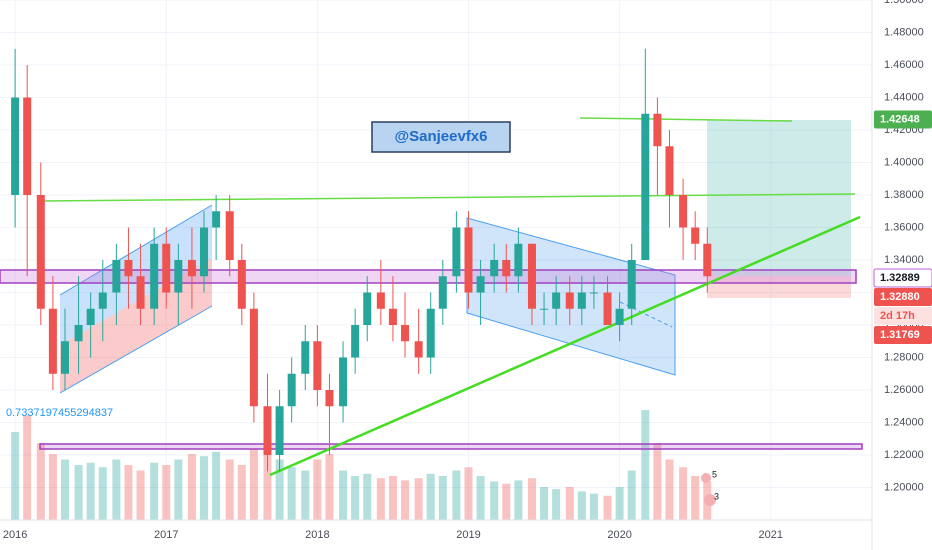 Image resolution: width=932 pixels, height=550 pixels. What do you see at coordinates (904, 162) in the screenshot?
I see `y-tick-label: 1.40000` at bounding box center [904, 162].